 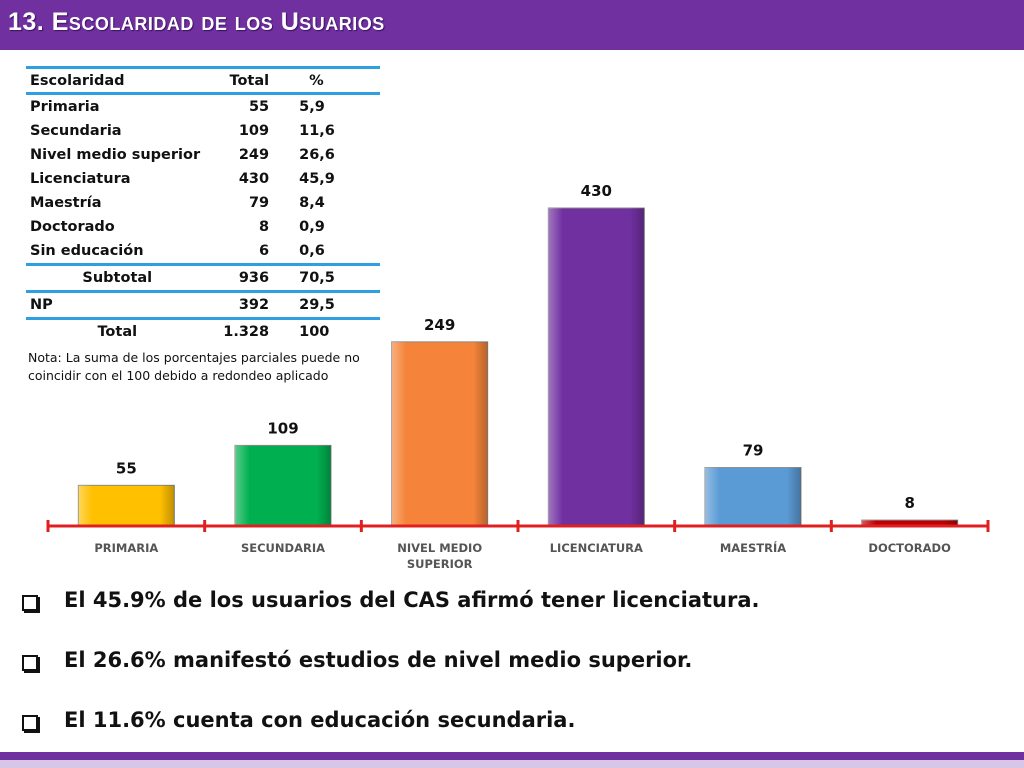 I want to click on table-cell: 430, so click(x=254, y=179).